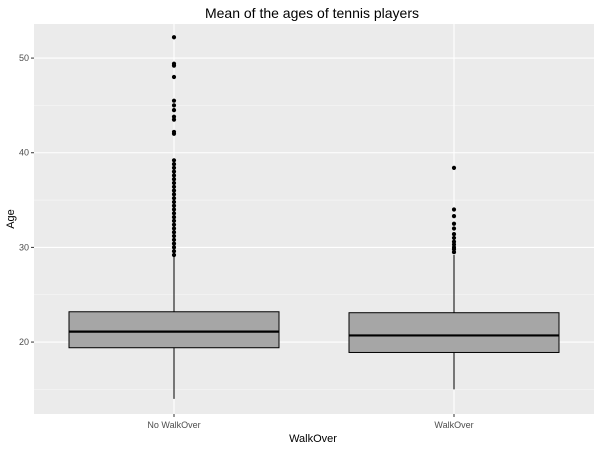 This screenshot has width=600, height=450. I want to click on y-axis-title: Age, so click(11, 219).